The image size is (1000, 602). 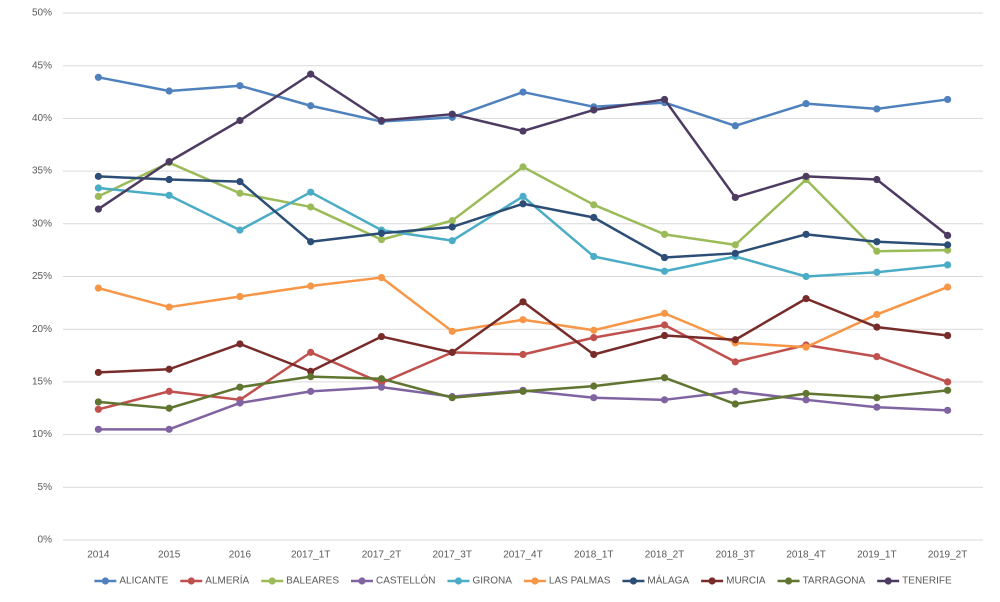 I want to click on legend-label: BALEARES, so click(x=312, y=581).